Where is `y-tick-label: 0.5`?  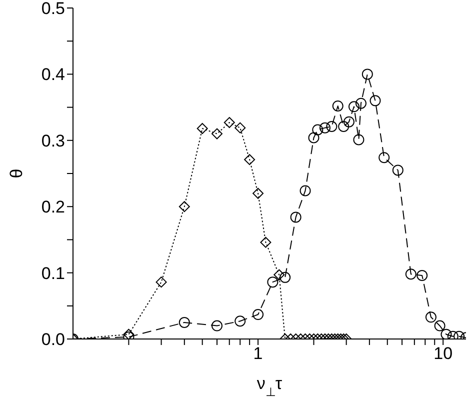
y-tick-label: 0.5 is located at coordinates (53, 9).